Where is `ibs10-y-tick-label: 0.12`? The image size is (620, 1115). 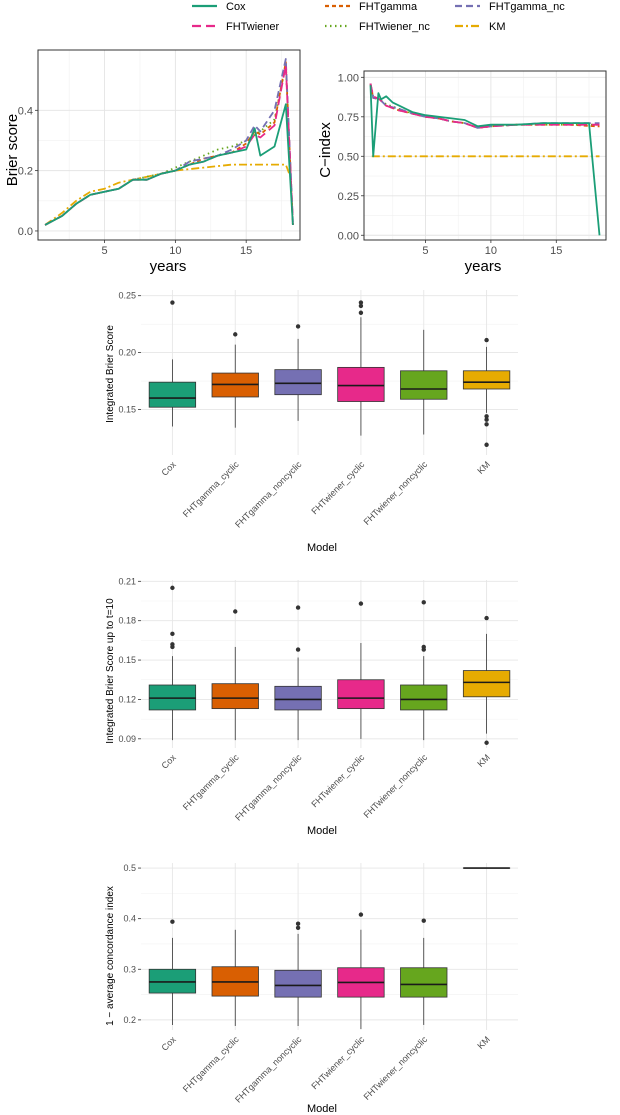 ibs10-y-tick-label: 0.12 is located at coordinates (127, 699).